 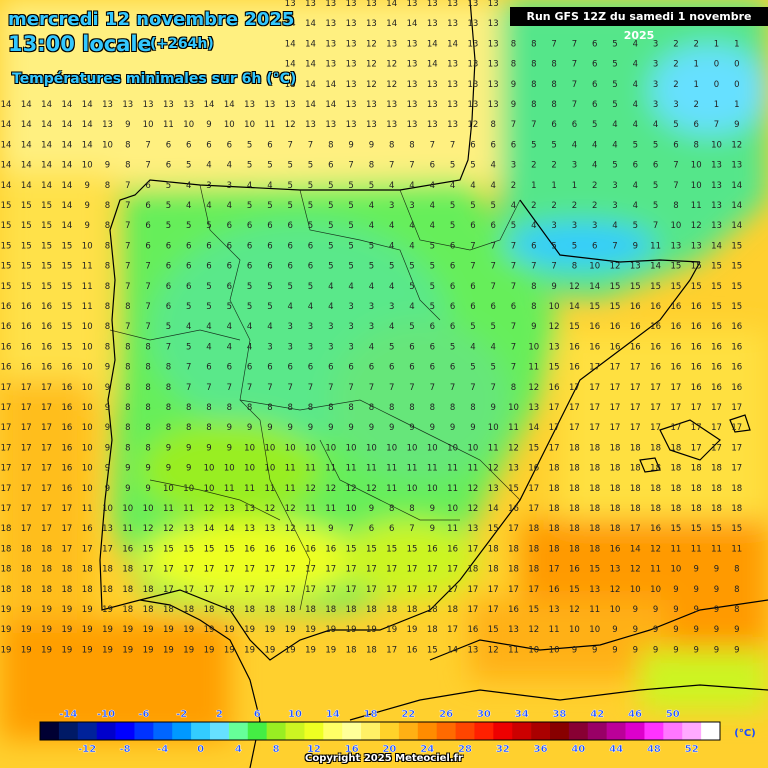 What do you see at coordinates (249, 186) in the screenshot?
I see `grid-value: 4` at bounding box center [249, 186].